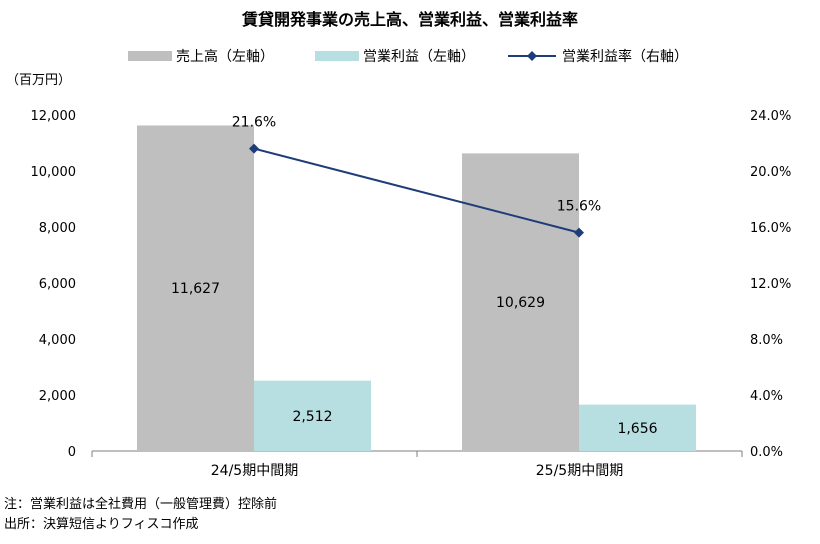 Image resolution: width=820 pixels, height=544 pixels. Describe the element at coordinates (409, 19) in the screenshot. I see `chart-title: 賃貸開発事業の売上高、営業利益、営業利益率` at that location.